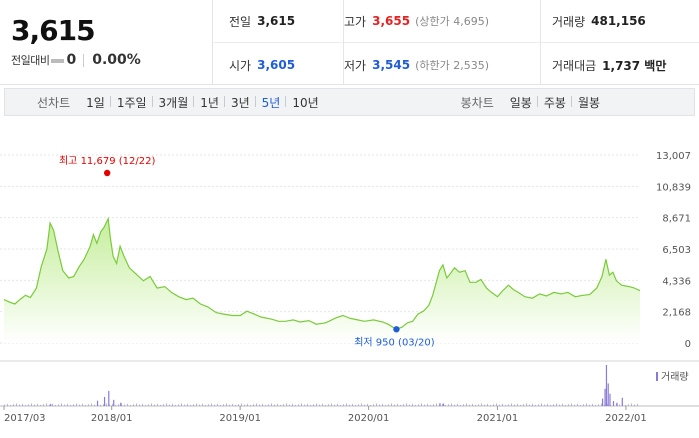 This screenshot has width=699, height=438. I want to click on x-tick-label: 2019/01, so click(240, 418).